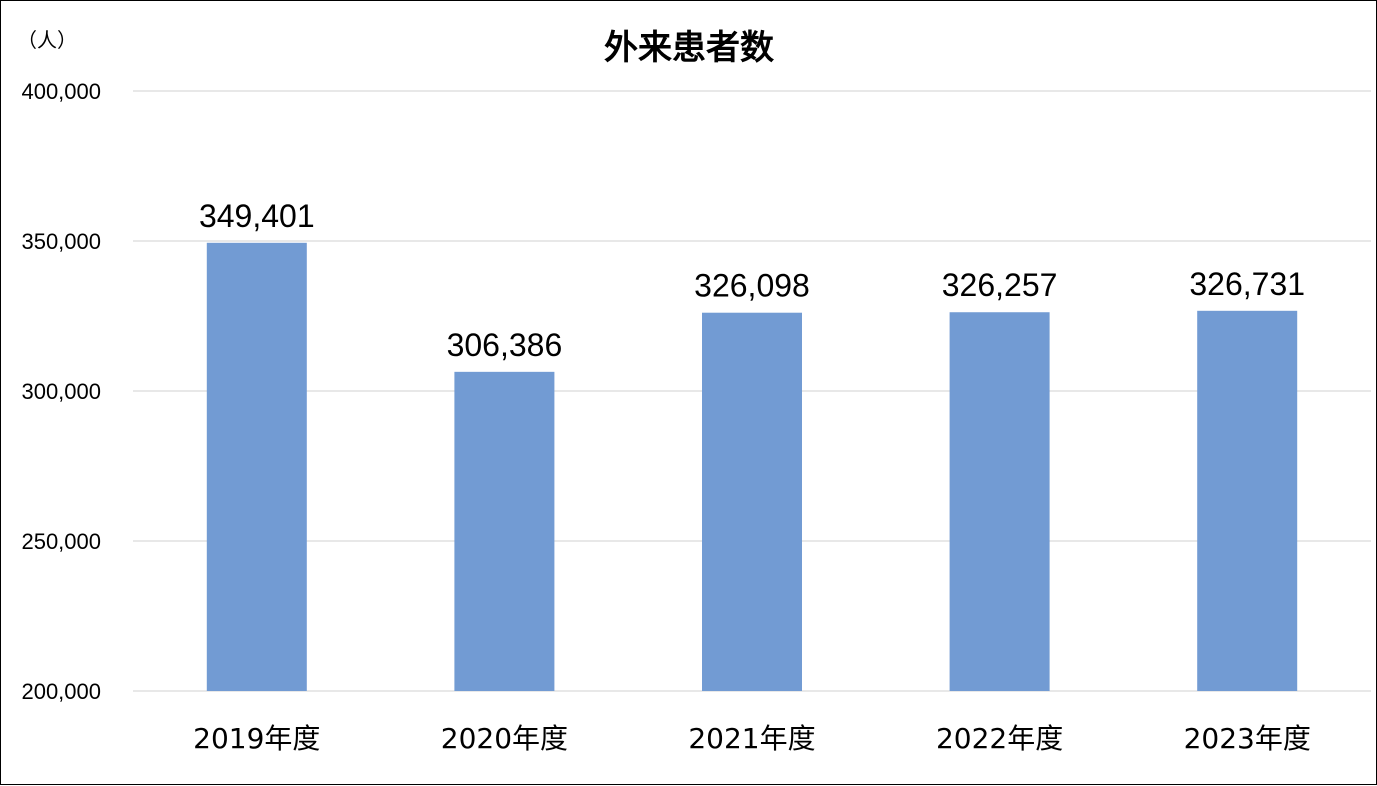  What do you see at coordinates (1000, 285) in the screenshot?
I see `data-label: 326,257` at bounding box center [1000, 285].